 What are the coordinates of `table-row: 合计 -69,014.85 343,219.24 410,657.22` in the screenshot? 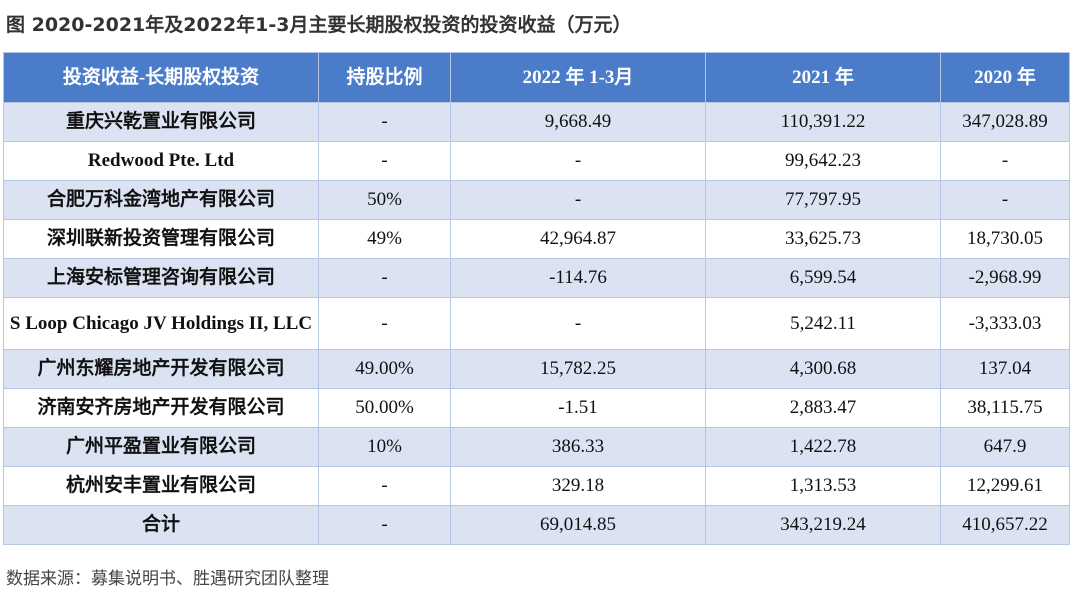 It's located at (536, 525).